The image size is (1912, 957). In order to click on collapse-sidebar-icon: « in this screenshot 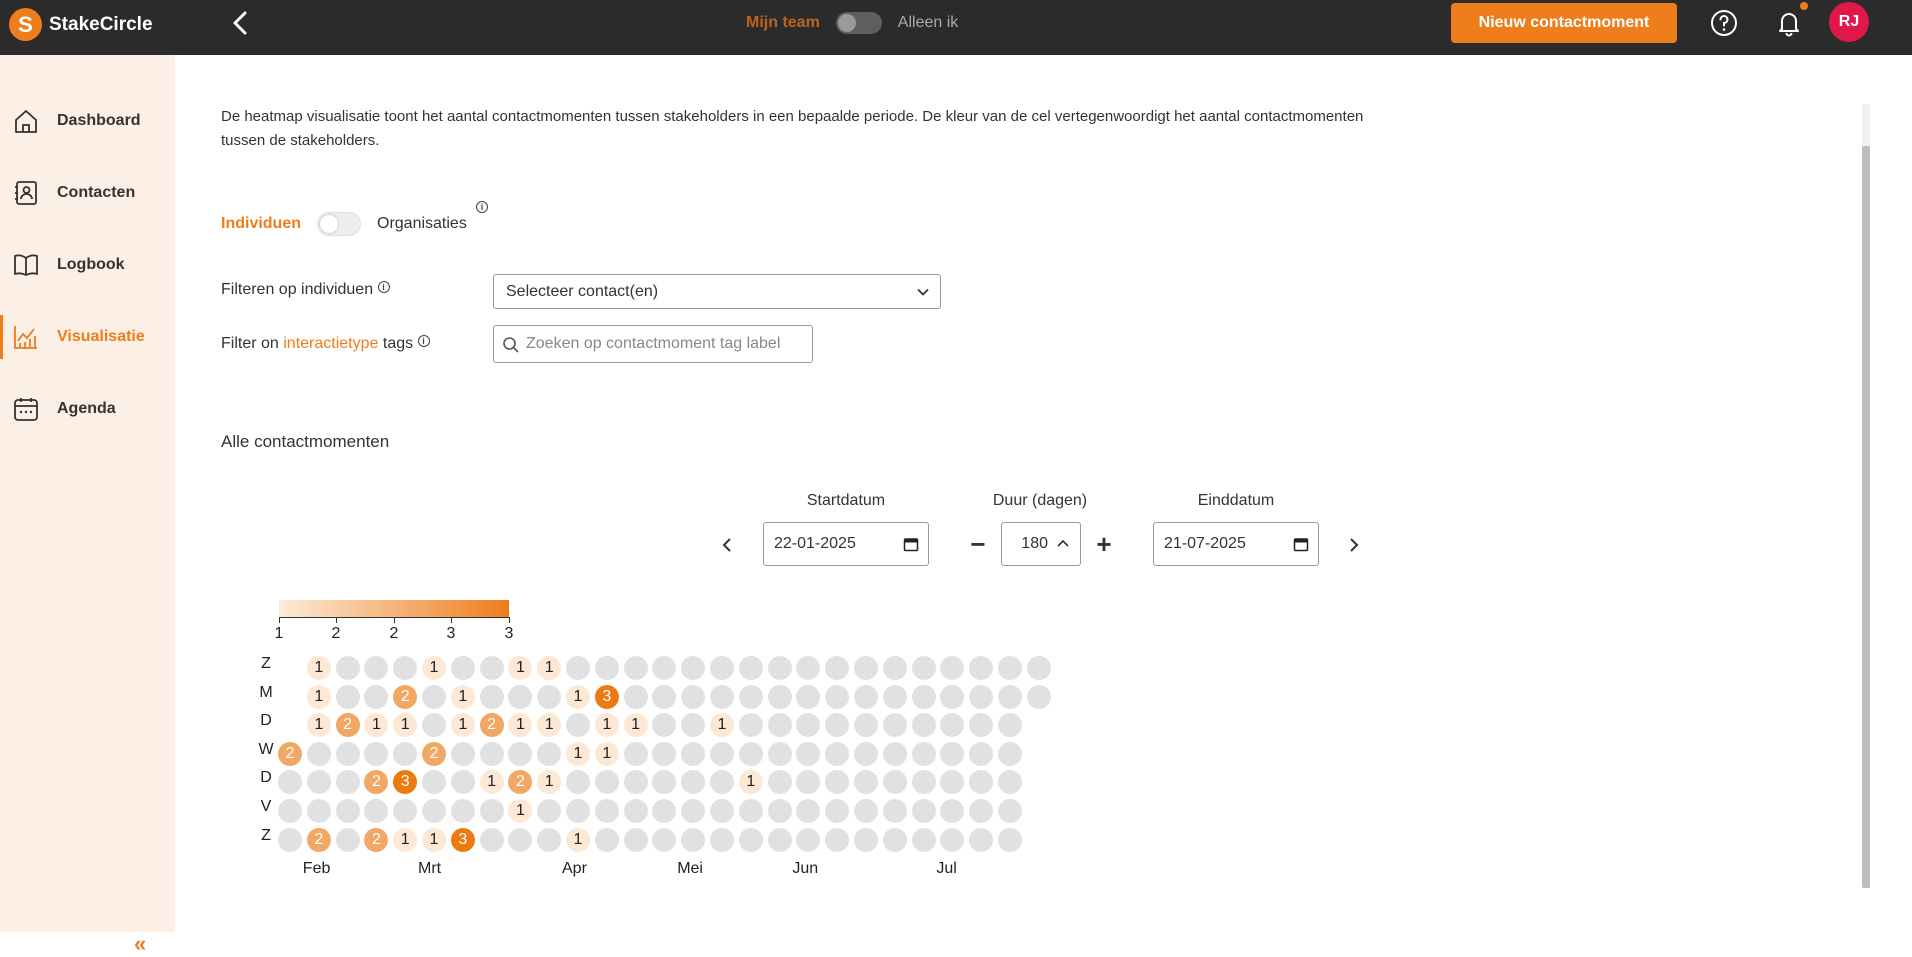, I will do `click(140, 943)`.